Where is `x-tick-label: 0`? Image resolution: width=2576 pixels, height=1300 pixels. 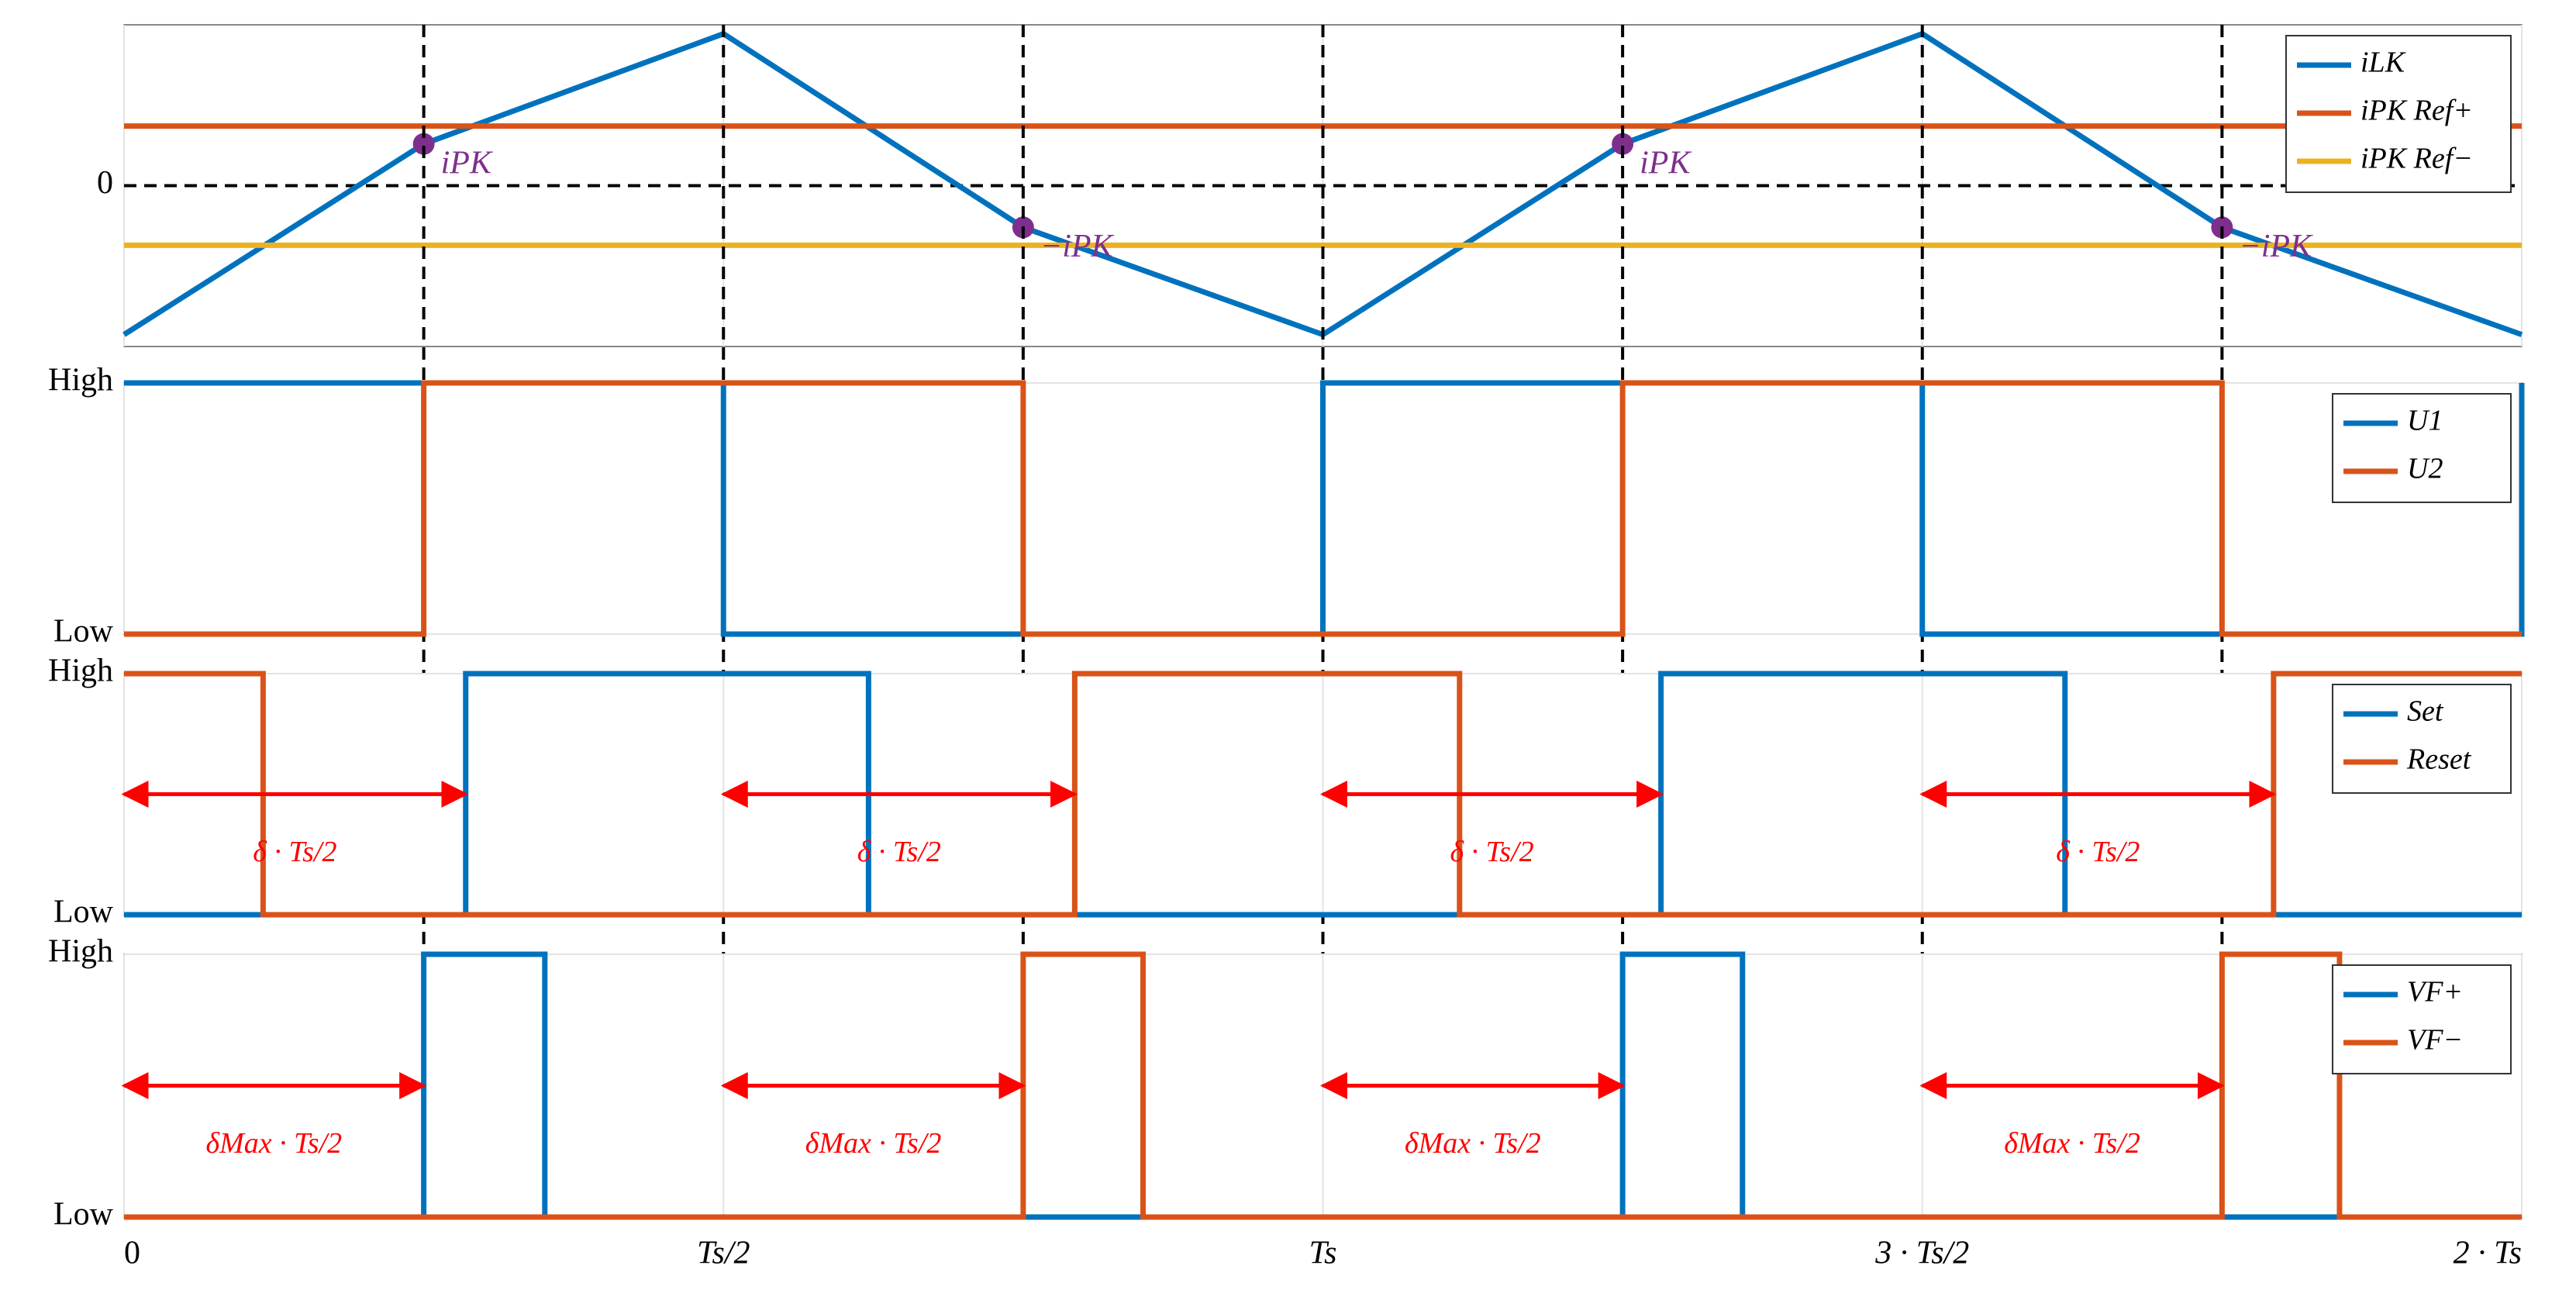 x-tick-label: 0 is located at coordinates (132, 1254).